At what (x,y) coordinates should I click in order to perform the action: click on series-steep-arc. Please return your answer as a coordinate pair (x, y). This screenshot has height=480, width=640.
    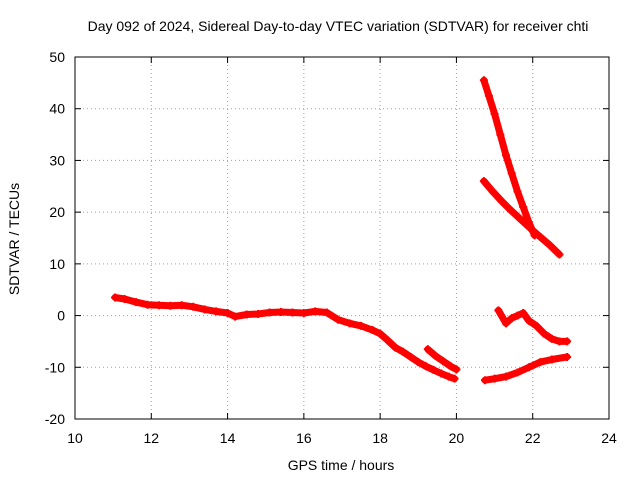
    Looking at the image, I should click on (509, 157).